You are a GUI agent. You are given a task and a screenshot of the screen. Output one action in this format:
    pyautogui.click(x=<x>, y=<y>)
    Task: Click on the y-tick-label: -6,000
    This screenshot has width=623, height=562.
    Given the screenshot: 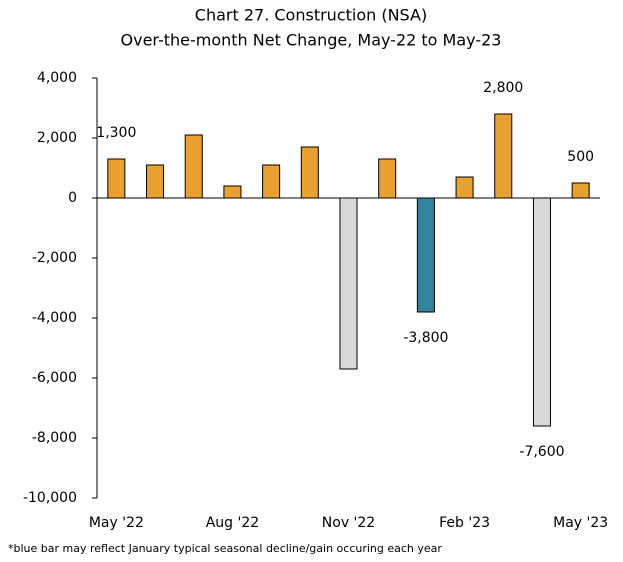 What is the action you would take?
    pyautogui.click(x=54, y=378)
    